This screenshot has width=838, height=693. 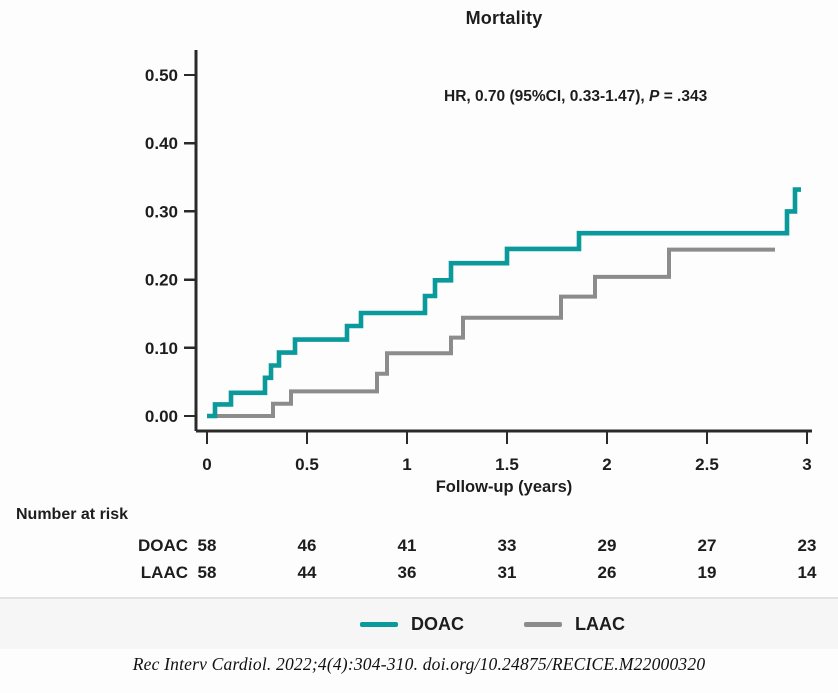 I want to click on hr-annotation: HR, 0.70 (95%CI, 0.33-1.47), P = .343, so click(x=575, y=97).